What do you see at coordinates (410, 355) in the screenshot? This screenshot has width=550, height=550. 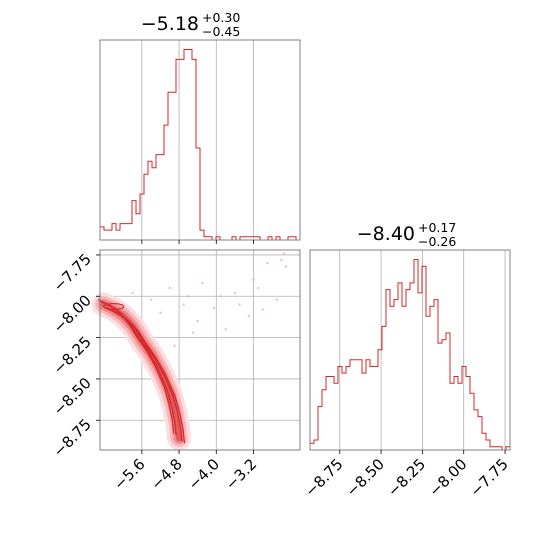 I see `histogram-param2-step` at bounding box center [410, 355].